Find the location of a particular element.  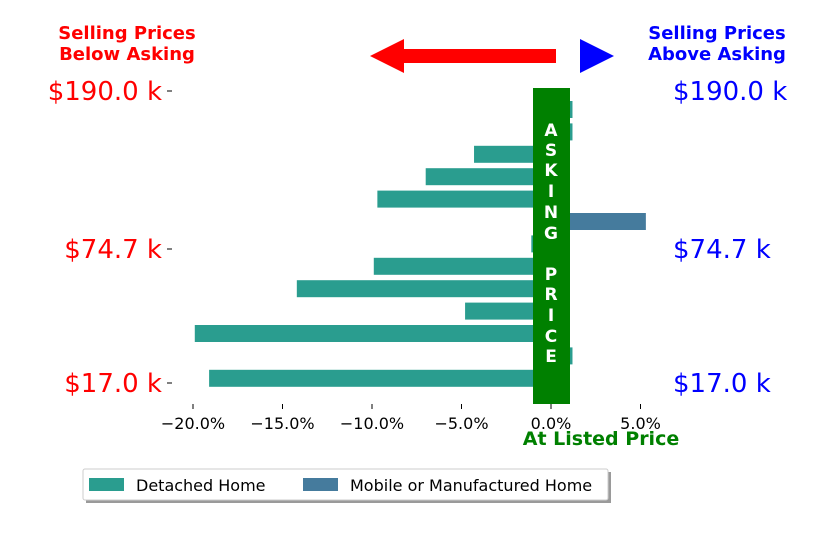

x-tick-label: −5.0% is located at coordinates (461, 423).